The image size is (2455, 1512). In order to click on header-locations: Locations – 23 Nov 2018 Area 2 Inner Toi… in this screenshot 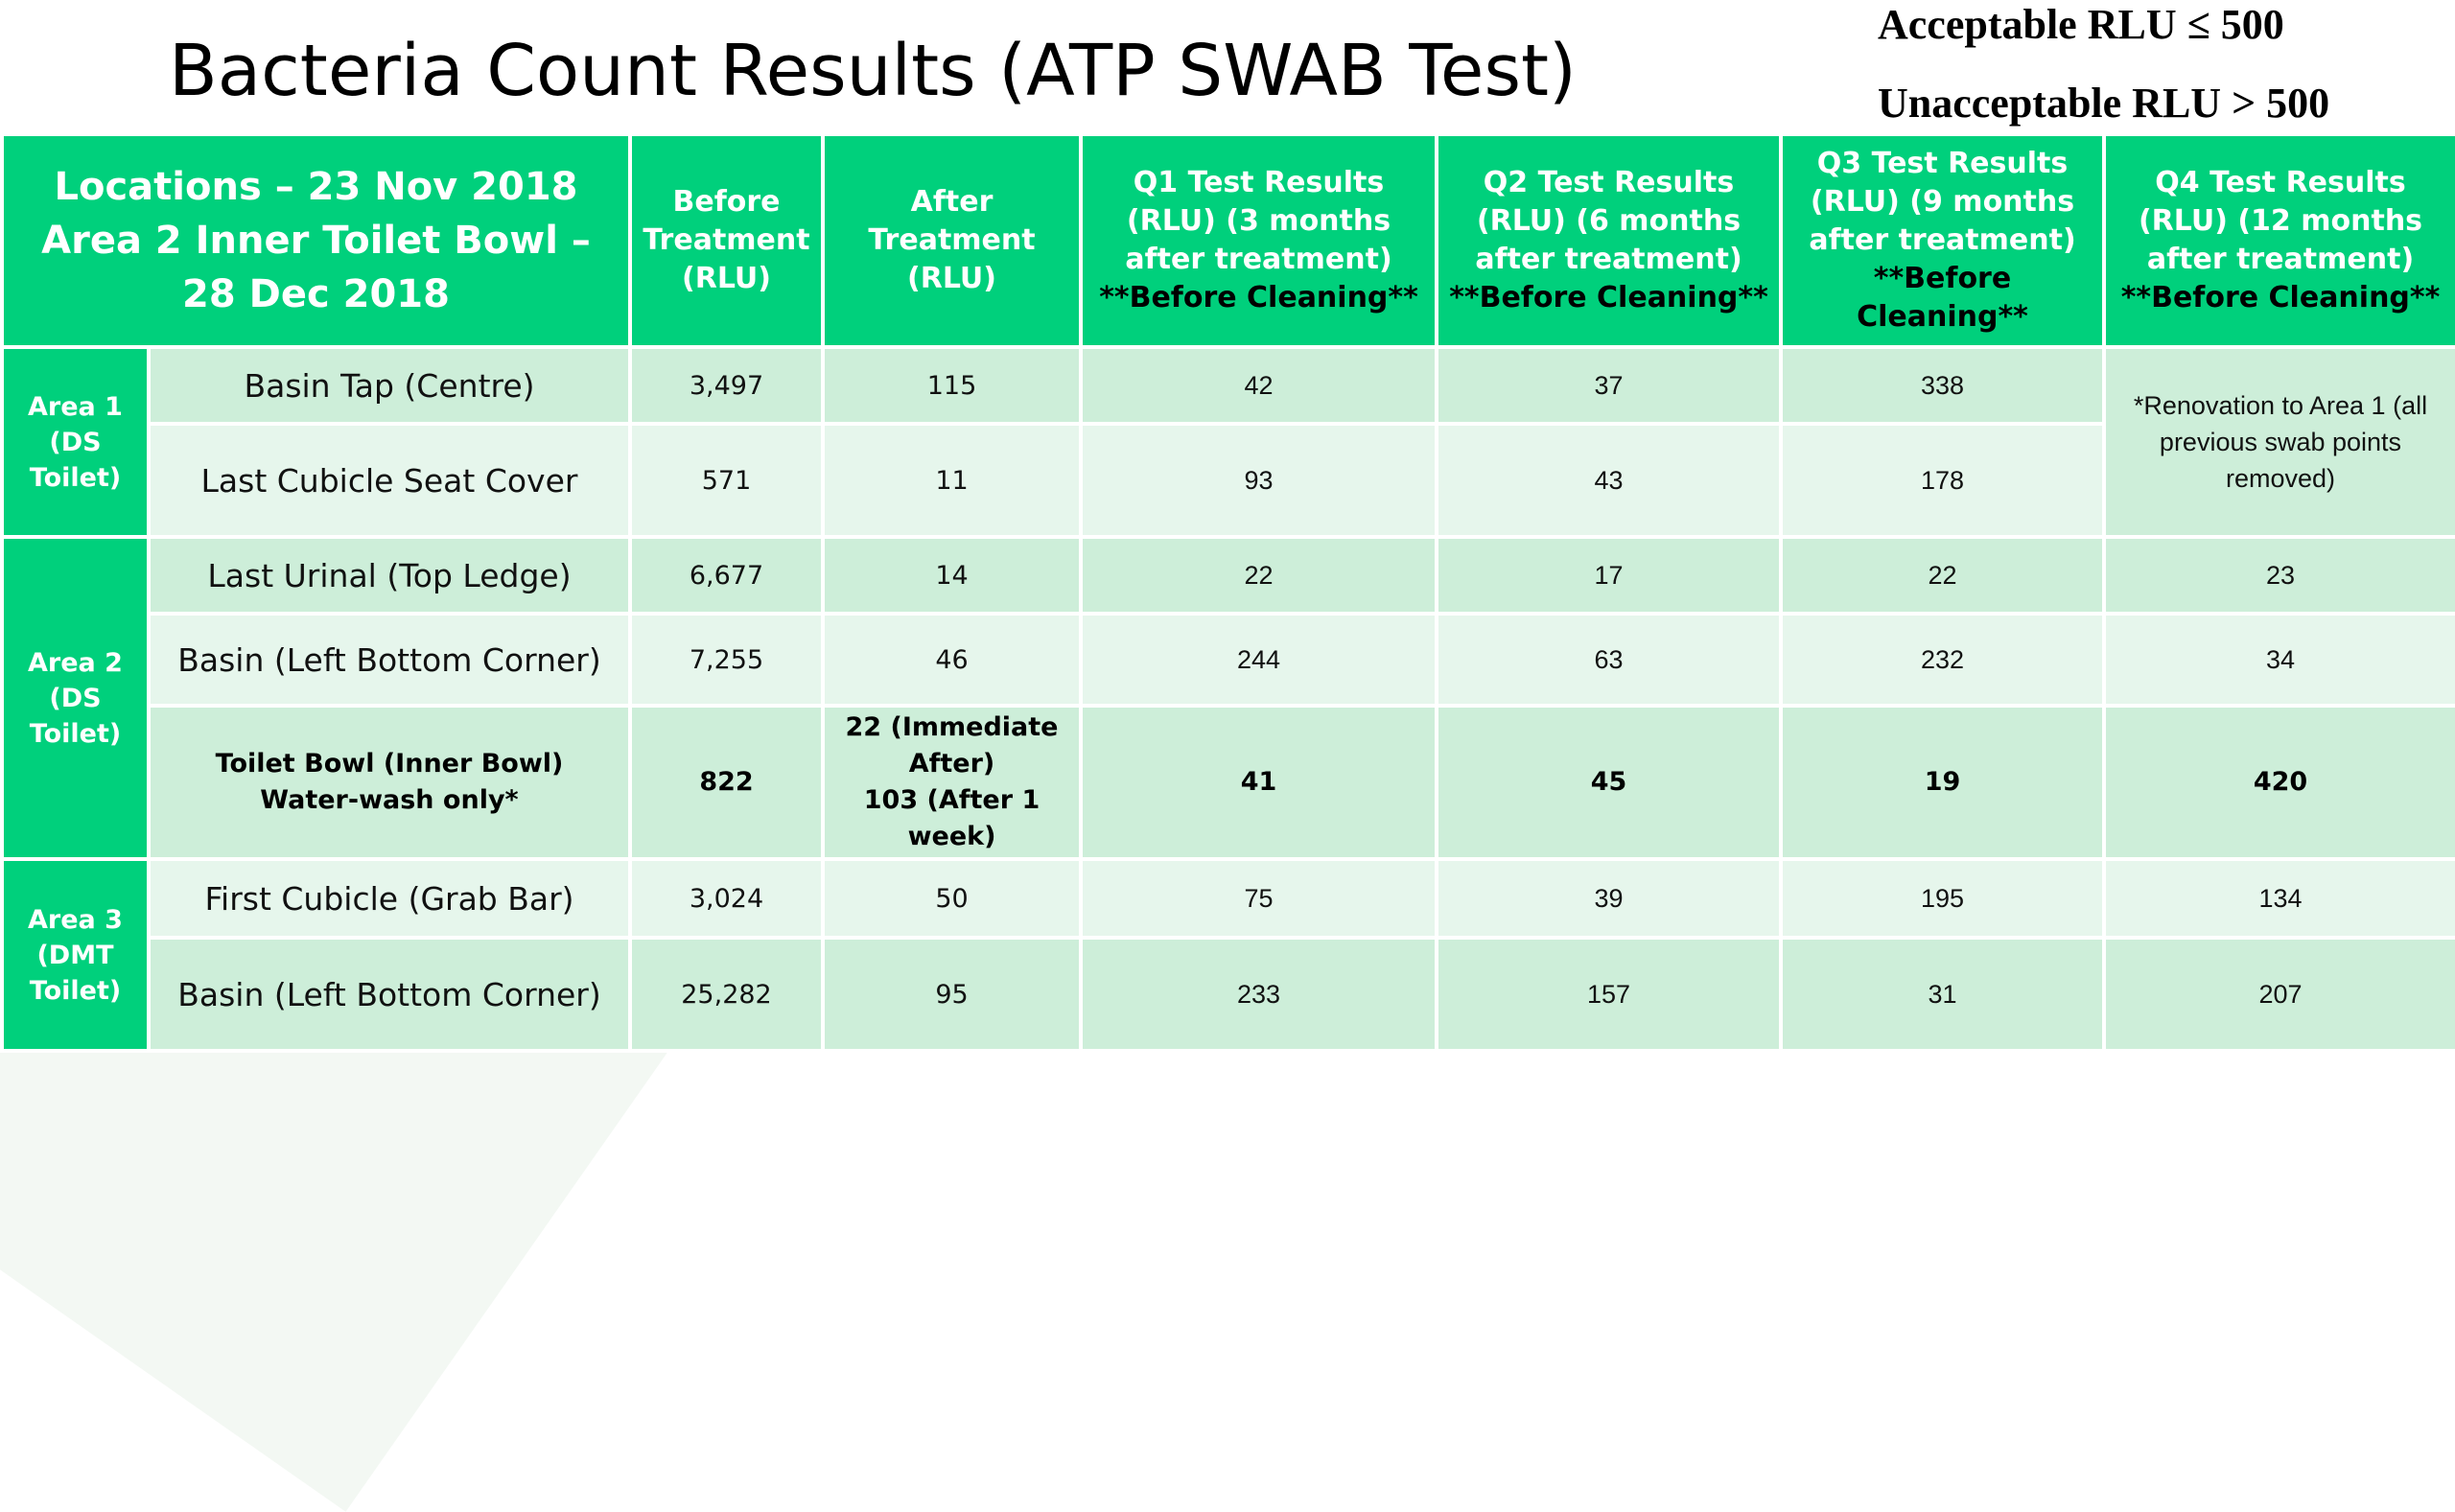, I will do `click(316, 240)`.